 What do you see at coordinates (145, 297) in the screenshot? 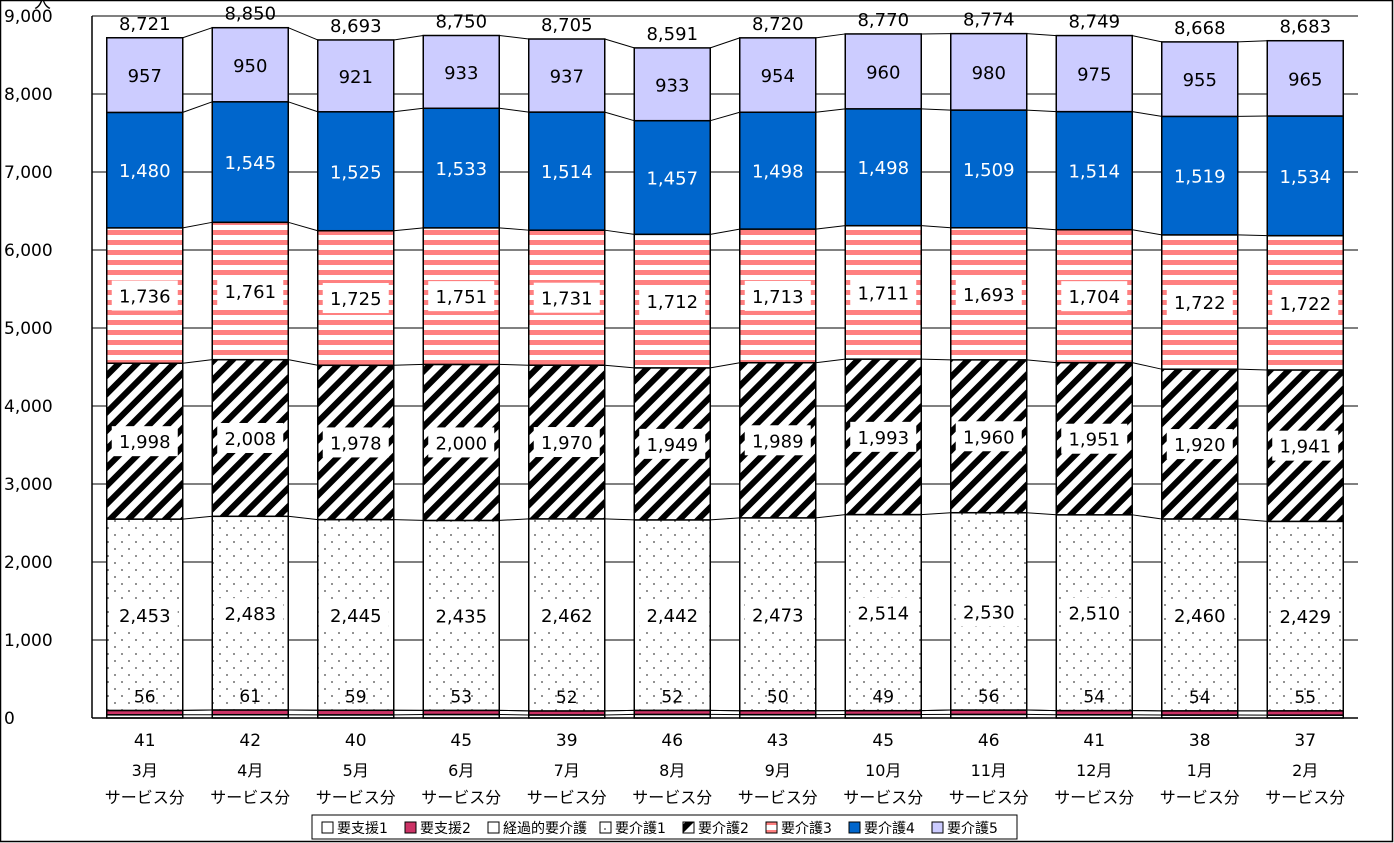
I see `data-label-series-5: 1,736` at bounding box center [145, 297].